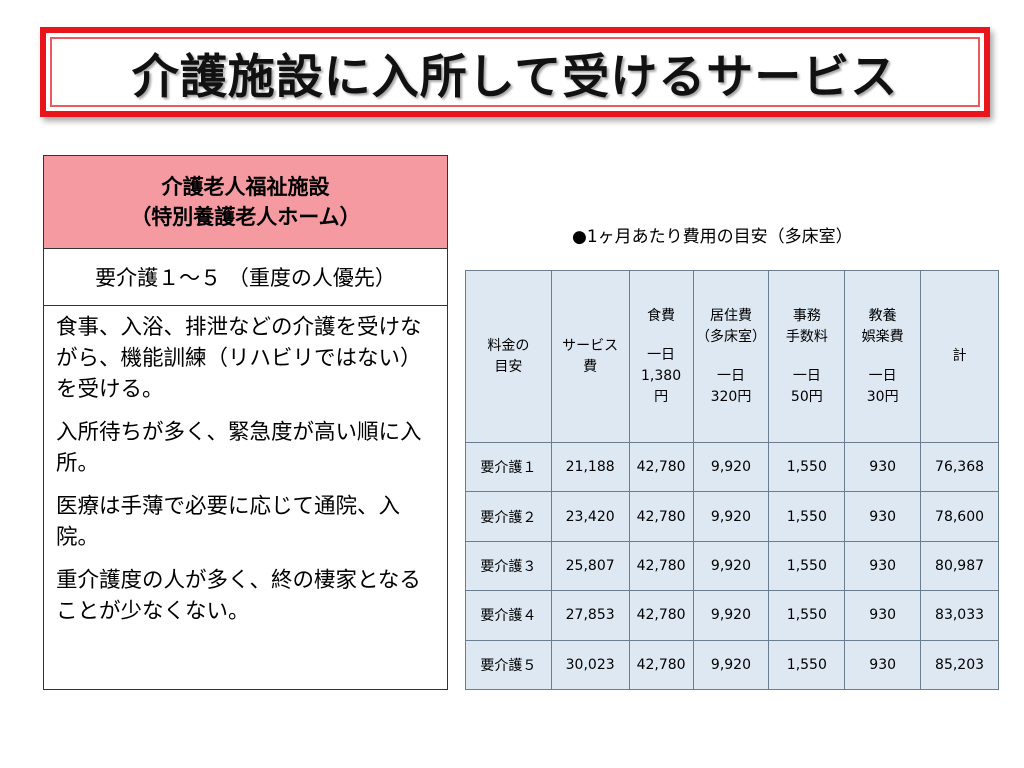 The width and height of the screenshot is (1024, 768). Describe the element at coordinates (731, 356) in the screenshot. I see `header-housing-fee: 居住費 （多床室） 一日 320円` at that location.